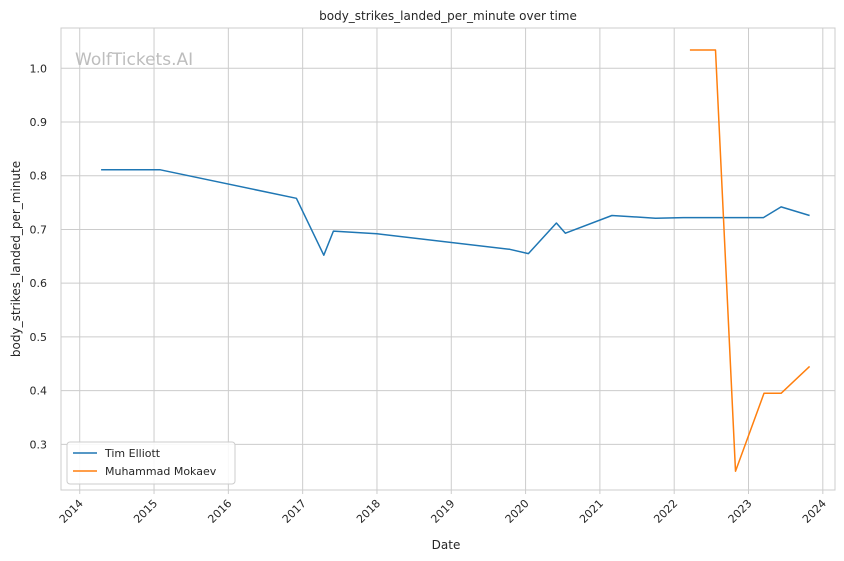 The width and height of the screenshot is (844, 561). What do you see at coordinates (665, 511) in the screenshot?
I see `x-tick-label-2022: 2022` at bounding box center [665, 511].